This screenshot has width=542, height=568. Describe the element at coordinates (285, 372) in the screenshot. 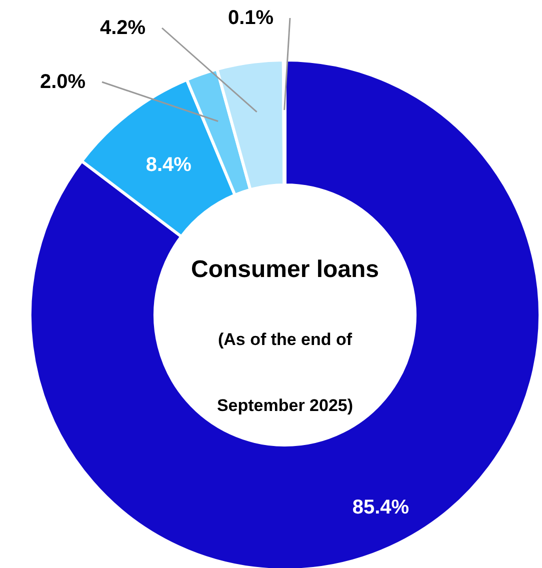

I see `text: (As of the end of September 2025)` at that location.